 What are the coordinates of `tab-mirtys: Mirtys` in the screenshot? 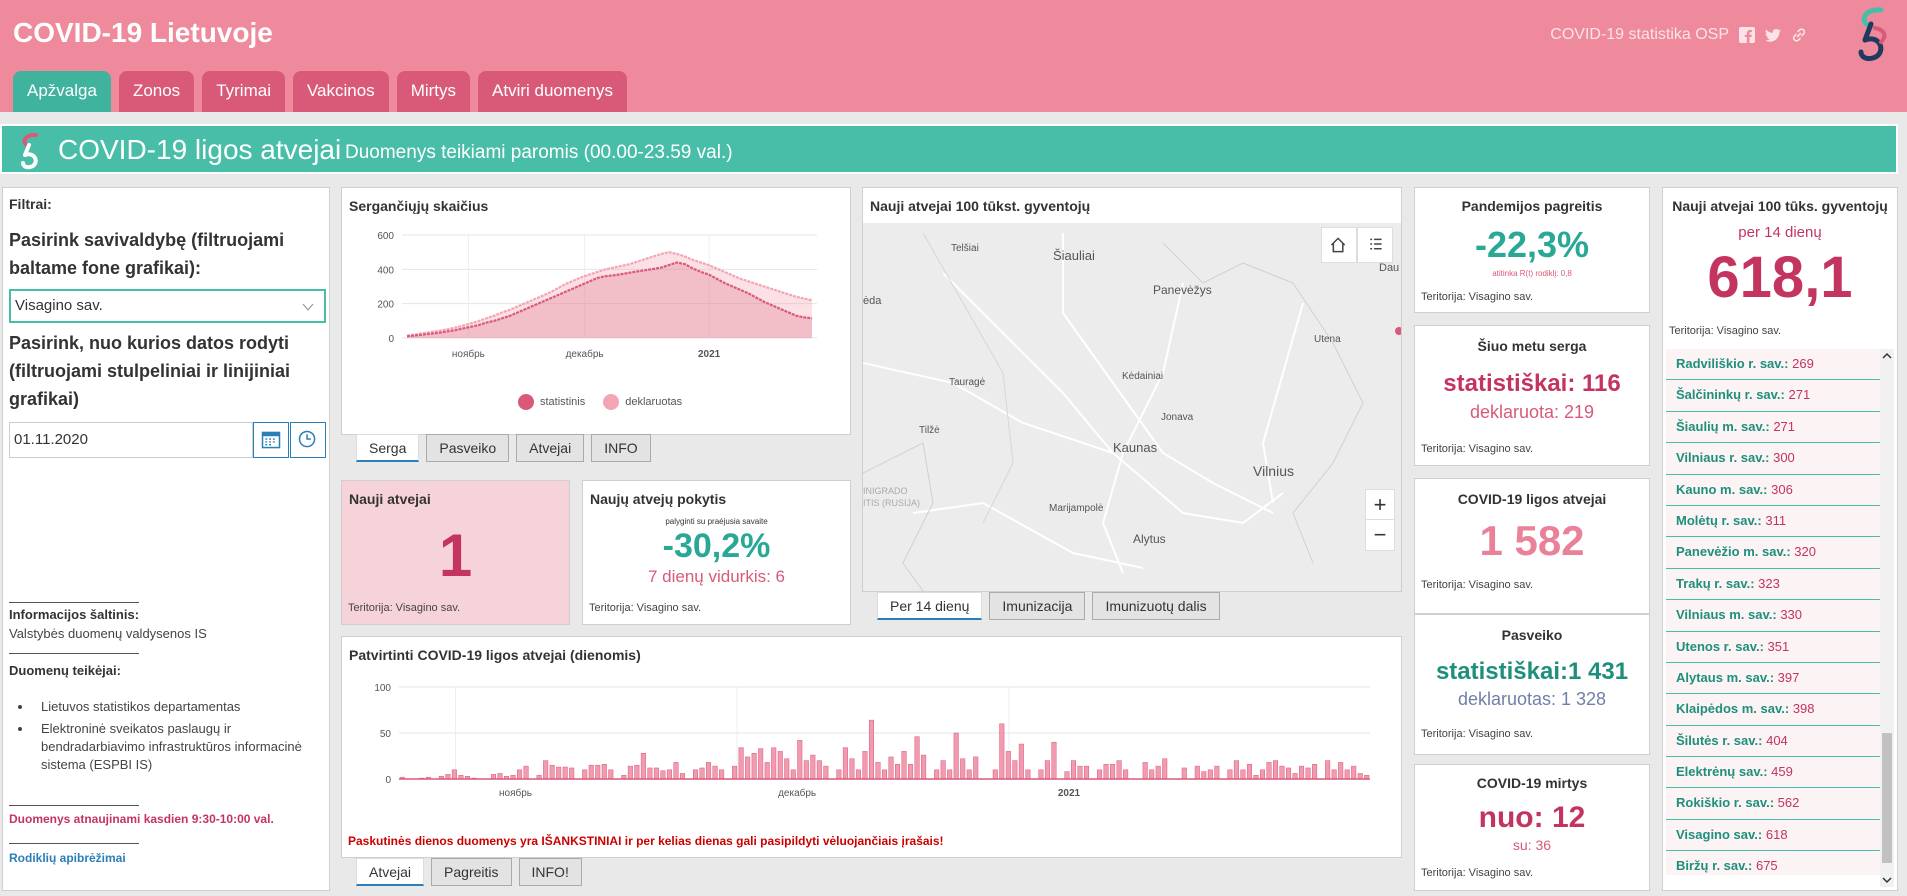 It's located at (433, 91).